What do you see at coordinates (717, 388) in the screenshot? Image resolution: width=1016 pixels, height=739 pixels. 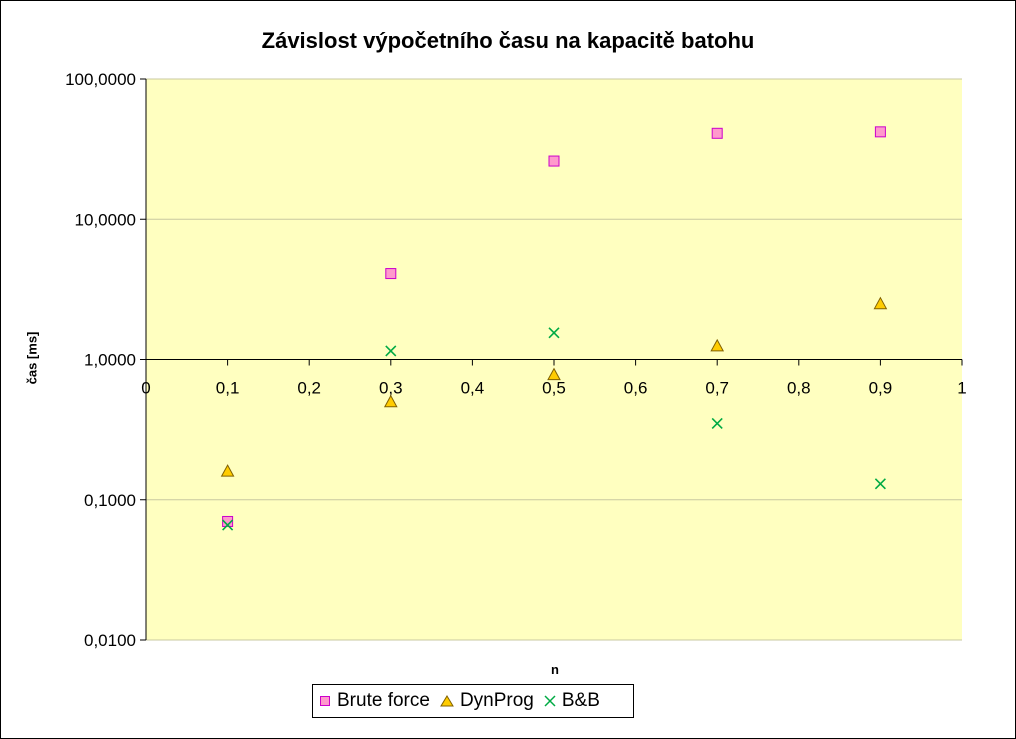 I see `x-tick-label: 0,7` at bounding box center [717, 388].